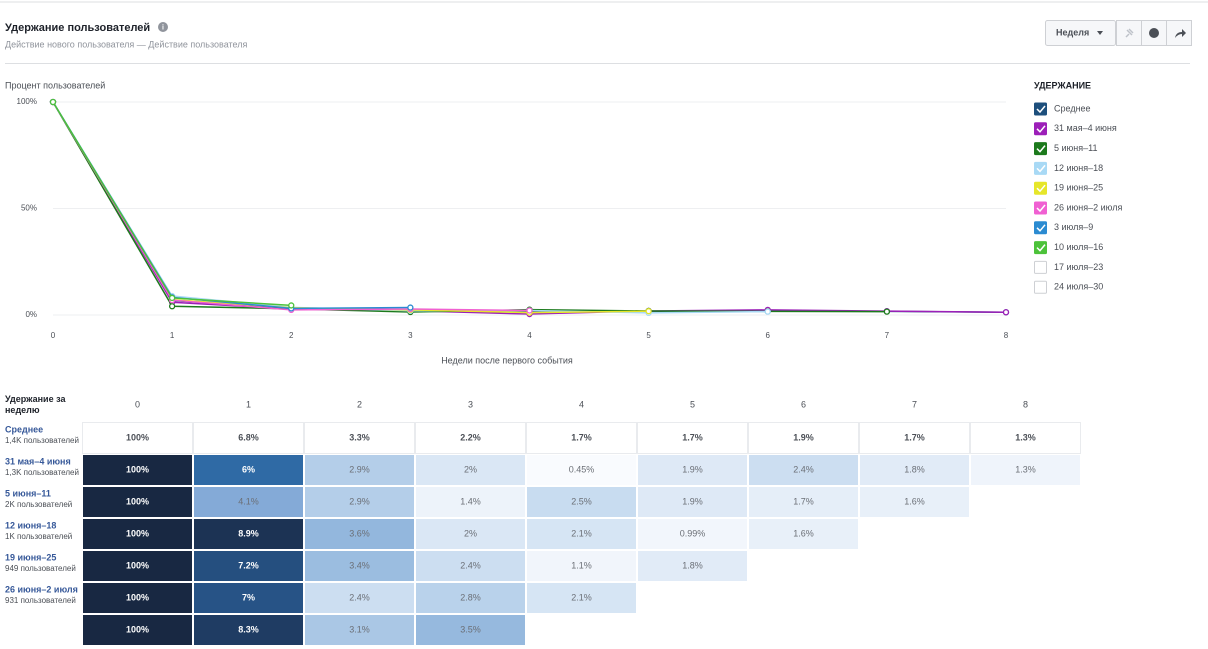 This screenshot has width=1208, height=649. Describe the element at coordinates (41, 589) in the screenshot. I see `row-name: 26 июня–2 июля` at that location.